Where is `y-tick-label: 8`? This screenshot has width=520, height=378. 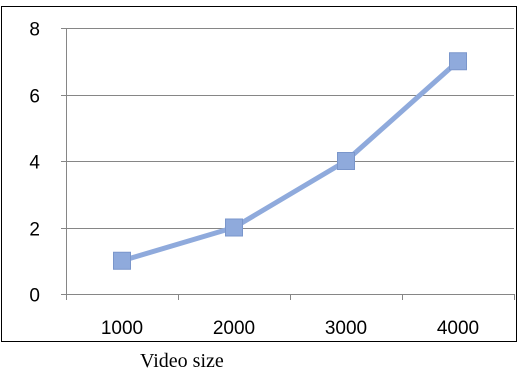
y-tick-label: 8 is located at coordinates (34, 30).